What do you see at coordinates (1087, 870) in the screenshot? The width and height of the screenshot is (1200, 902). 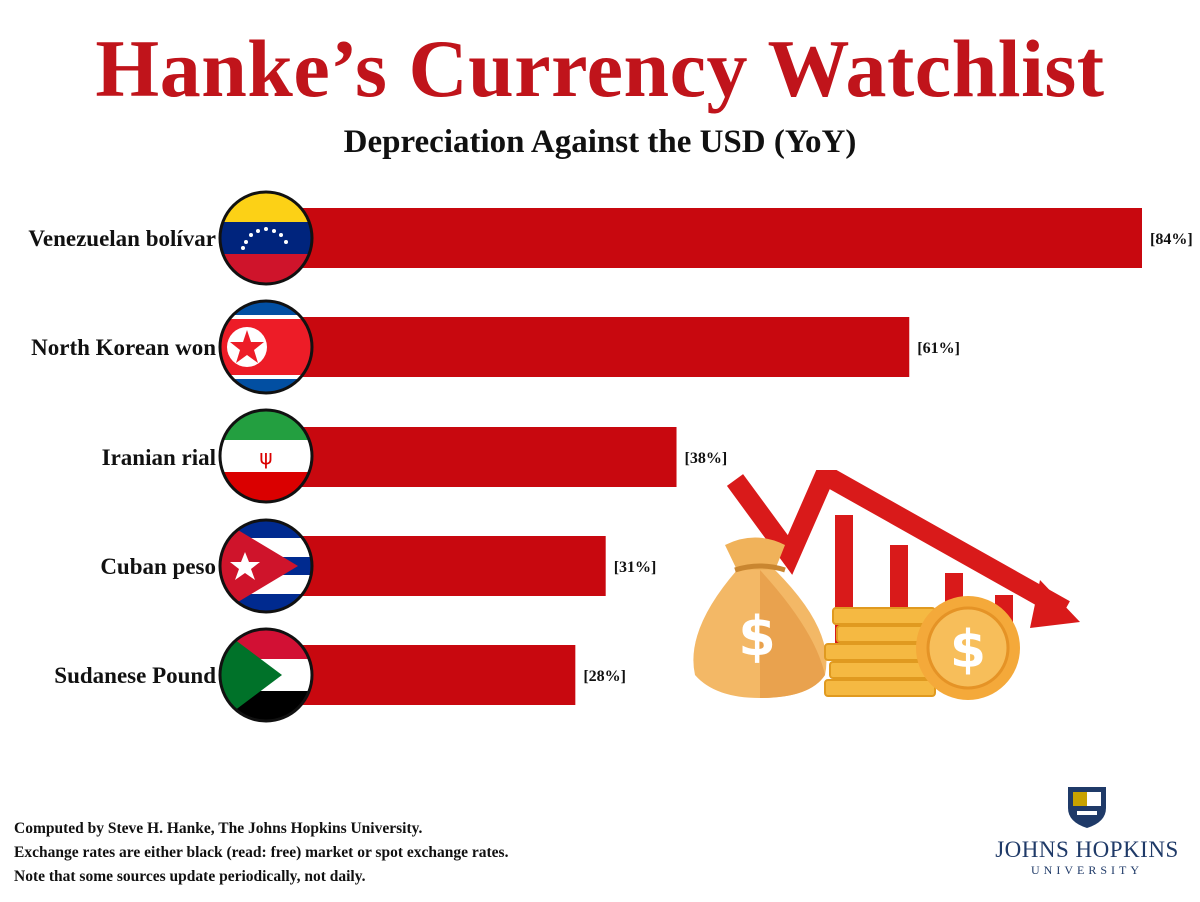 I see `jhu-subtitle: UNIVERSITY` at bounding box center [1087, 870].